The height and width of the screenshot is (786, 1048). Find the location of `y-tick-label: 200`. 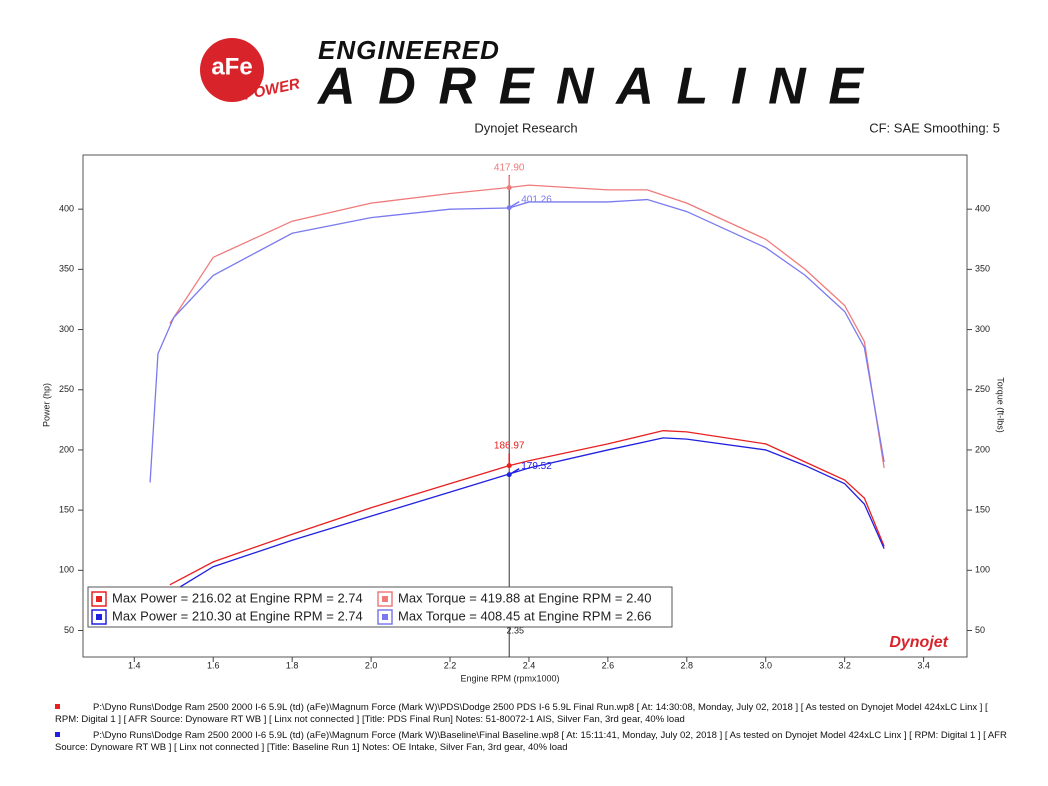

y-tick-label: 200 is located at coordinates (66, 449).